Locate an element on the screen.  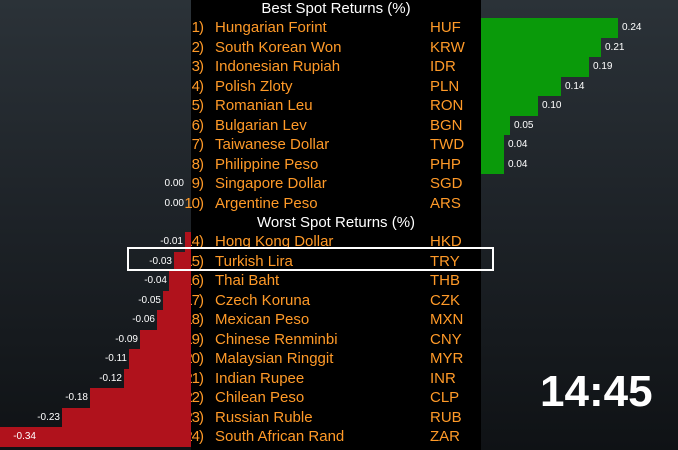
currency-name: Turkish Lira is located at coordinates (254, 261).